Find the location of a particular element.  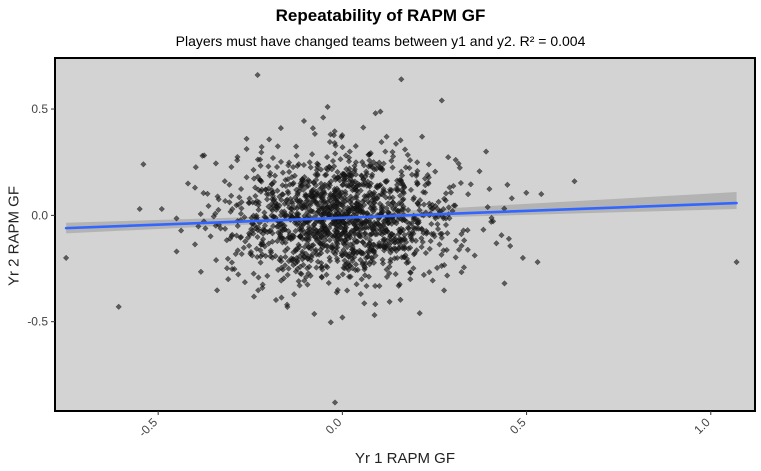

x-tick-label: 1.0 is located at coordinates (702, 426).